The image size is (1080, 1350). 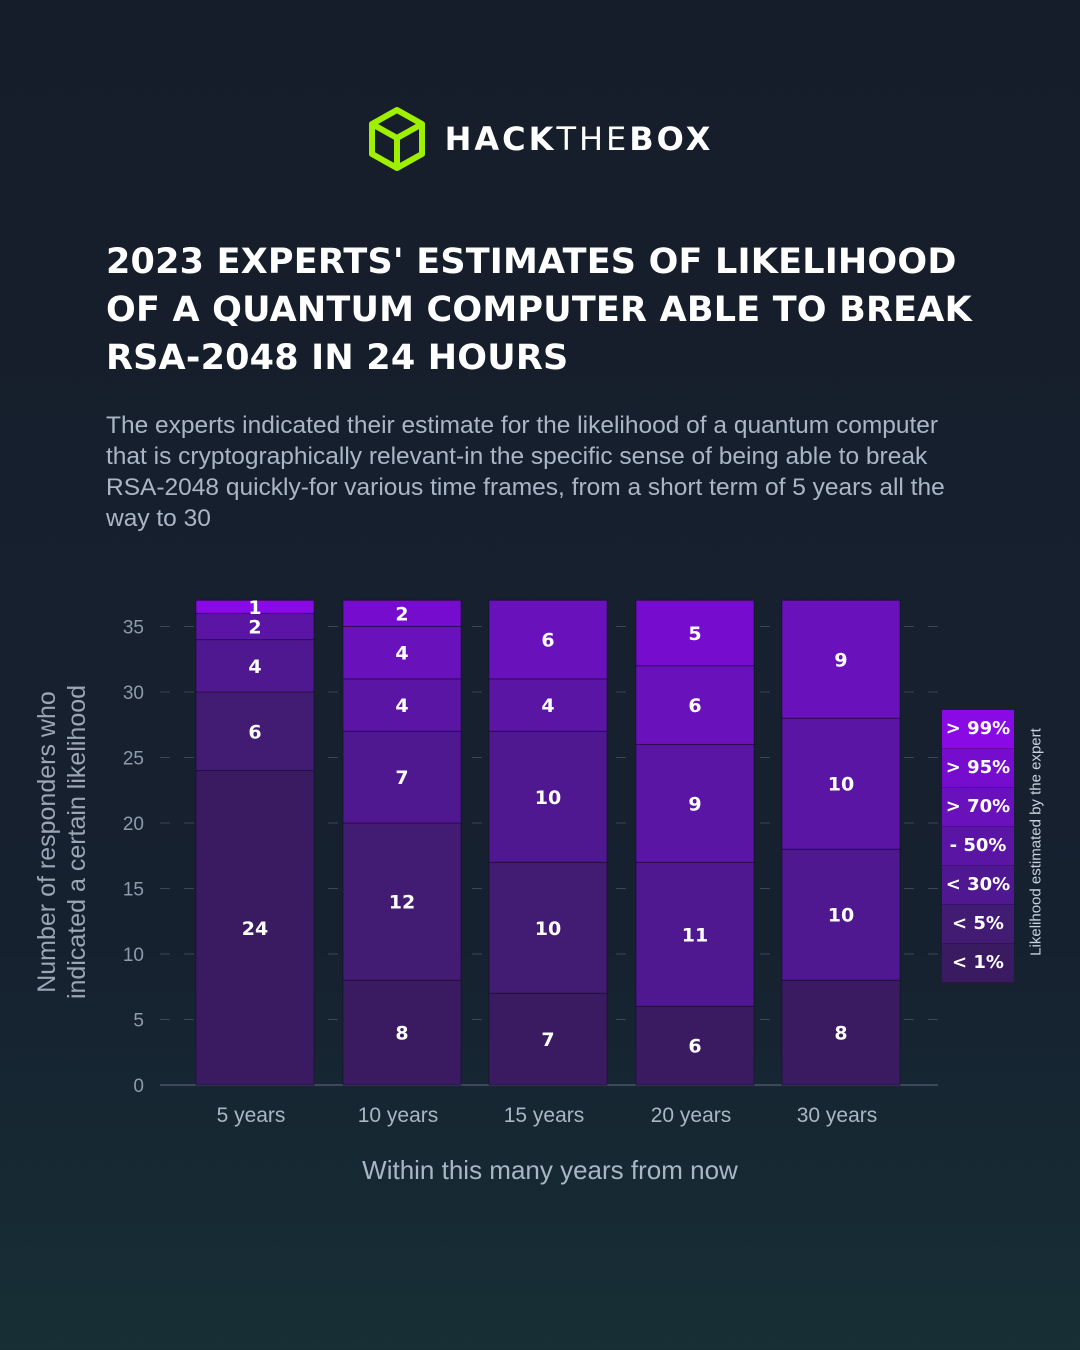 I want to click on legend-item: - 50%, so click(x=978, y=846).